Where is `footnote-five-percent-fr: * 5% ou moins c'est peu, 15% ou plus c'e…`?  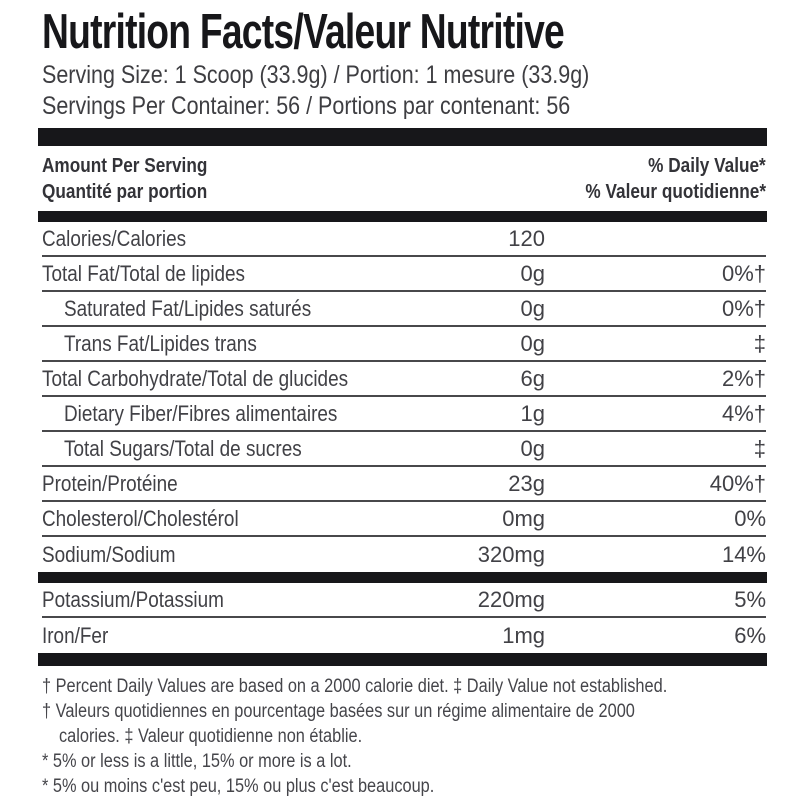 footnote-five-percent-fr: * 5% ou moins c'est peu, 15% ou plus c'e… is located at coordinates (238, 786).